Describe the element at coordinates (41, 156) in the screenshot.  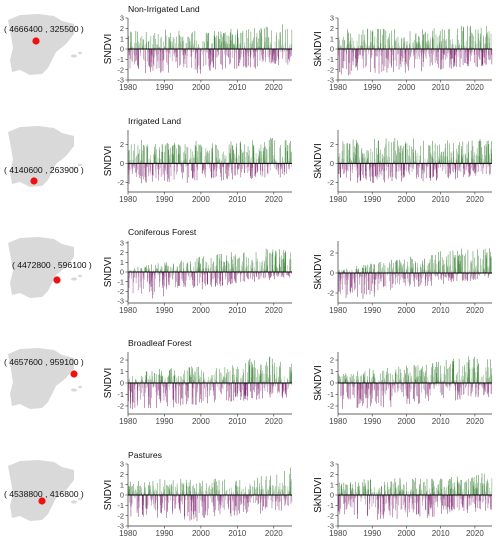
I see `iberia-shape` at that location.